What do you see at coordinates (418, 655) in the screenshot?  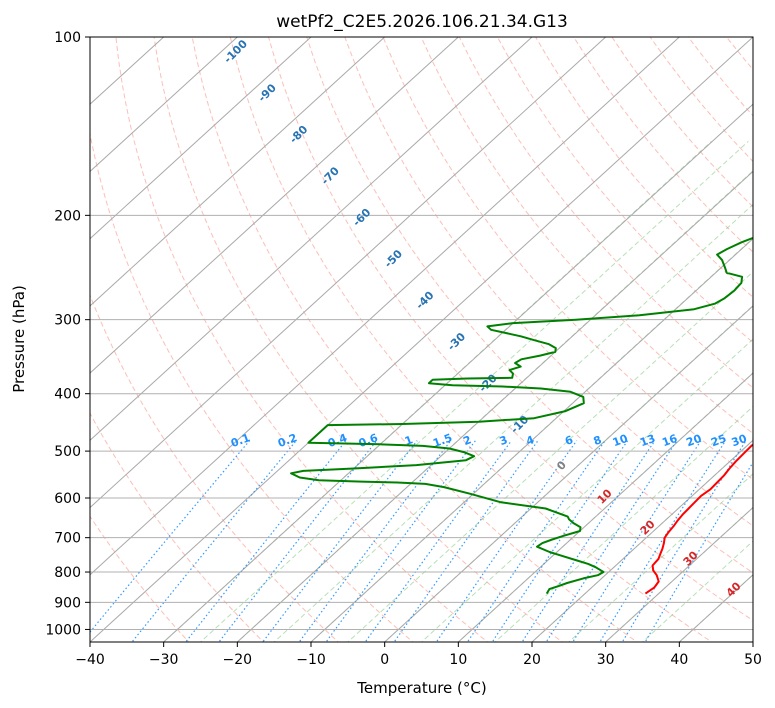 I see `x-axis-ticks: −40 −30 −20 −10 0 10 20 30 40 50` at bounding box center [418, 655].